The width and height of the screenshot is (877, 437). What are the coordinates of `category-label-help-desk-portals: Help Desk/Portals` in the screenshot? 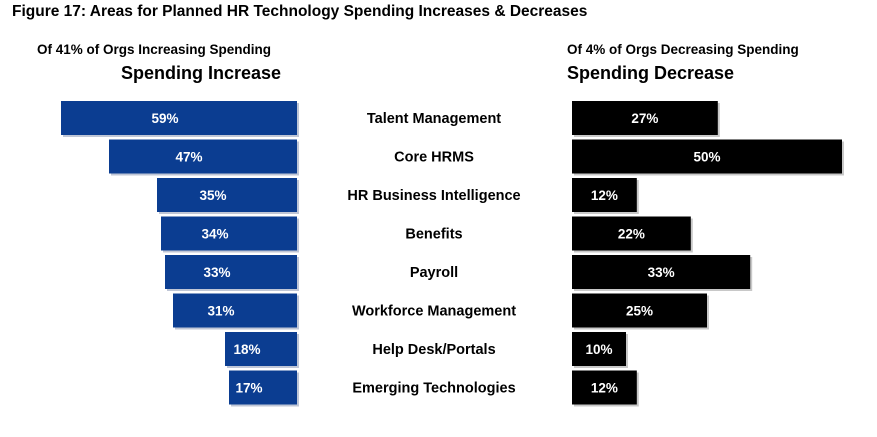 It's located at (433, 350).